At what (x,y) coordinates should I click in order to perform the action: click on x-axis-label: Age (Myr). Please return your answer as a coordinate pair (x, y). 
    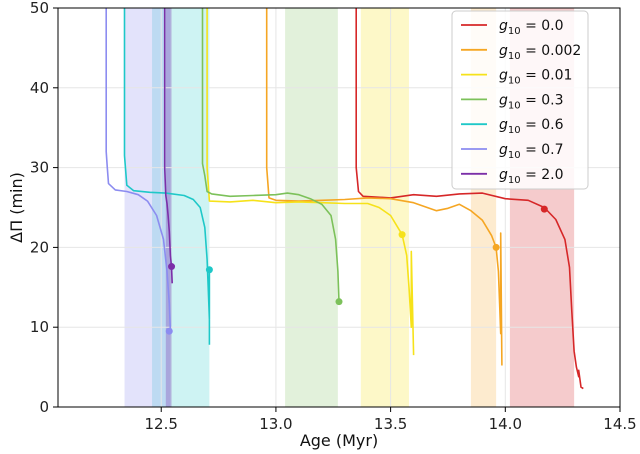
    Looking at the image, I should click on (339, 440).